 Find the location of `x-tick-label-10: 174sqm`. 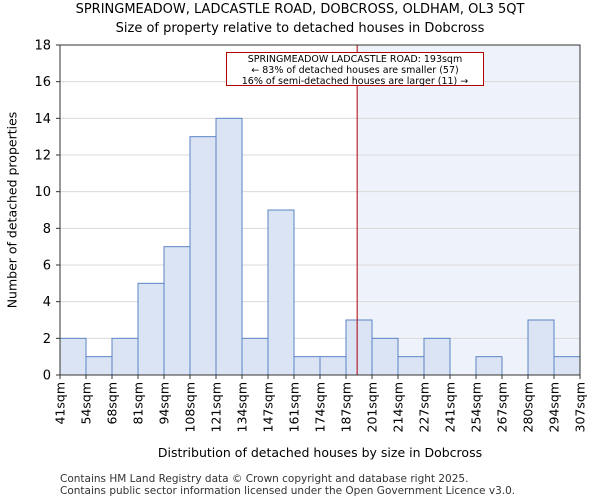

x-tick-label-10: 174sqm is located at coordinates (320, 407).